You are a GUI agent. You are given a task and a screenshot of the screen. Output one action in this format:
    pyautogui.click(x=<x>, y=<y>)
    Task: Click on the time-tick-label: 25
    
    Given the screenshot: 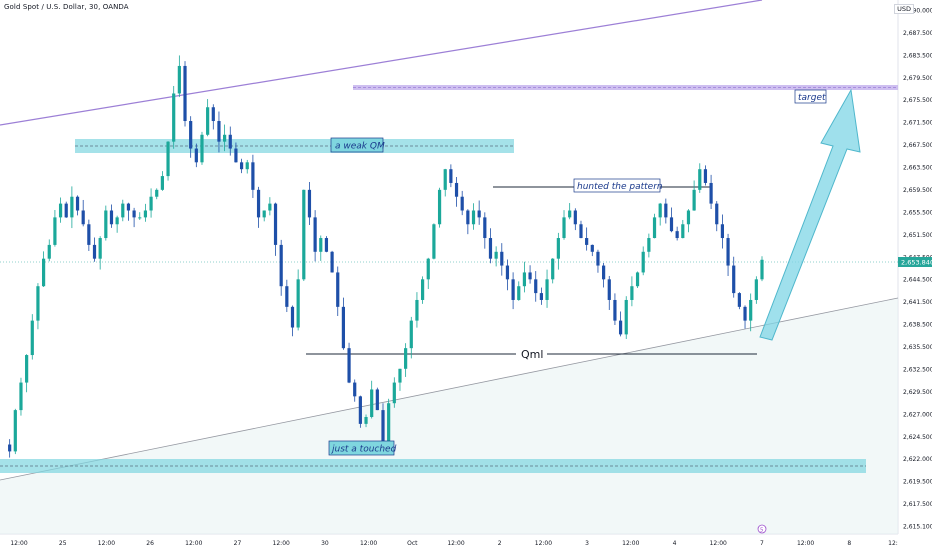 What is the action you would take?
    pyautogui.click(x=63, y=543)
    